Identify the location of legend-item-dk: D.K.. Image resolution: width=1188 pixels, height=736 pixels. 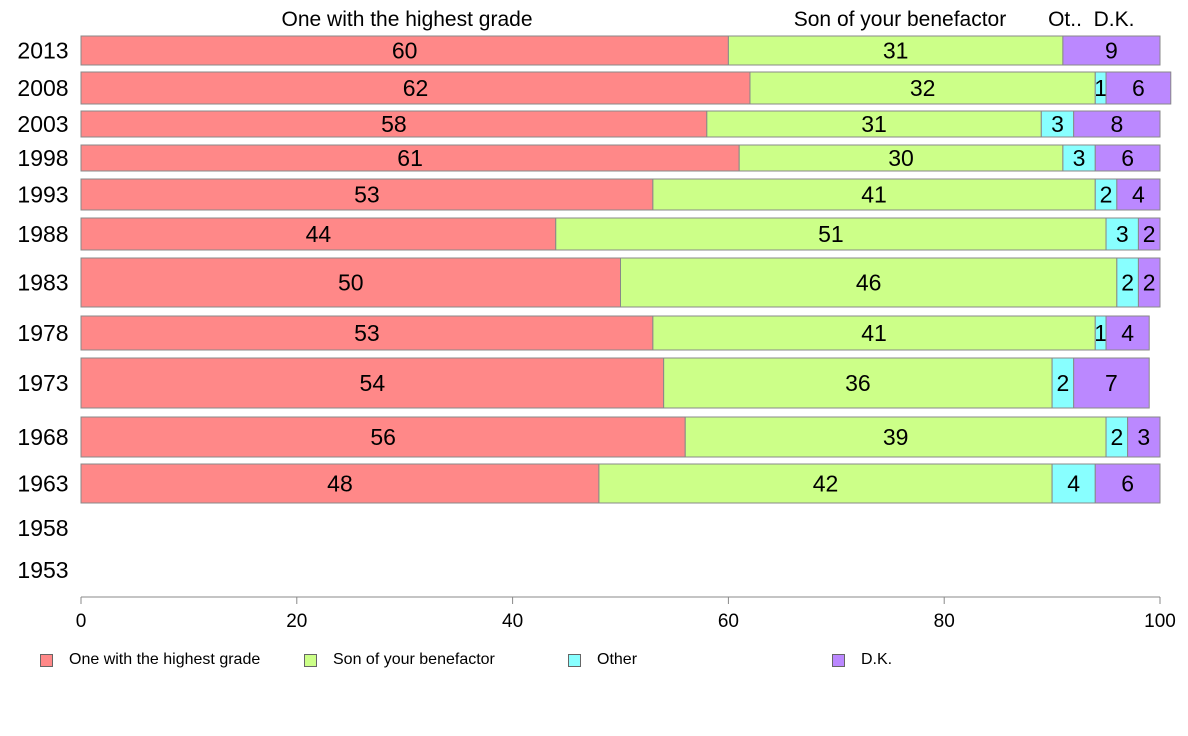
(862, 660).